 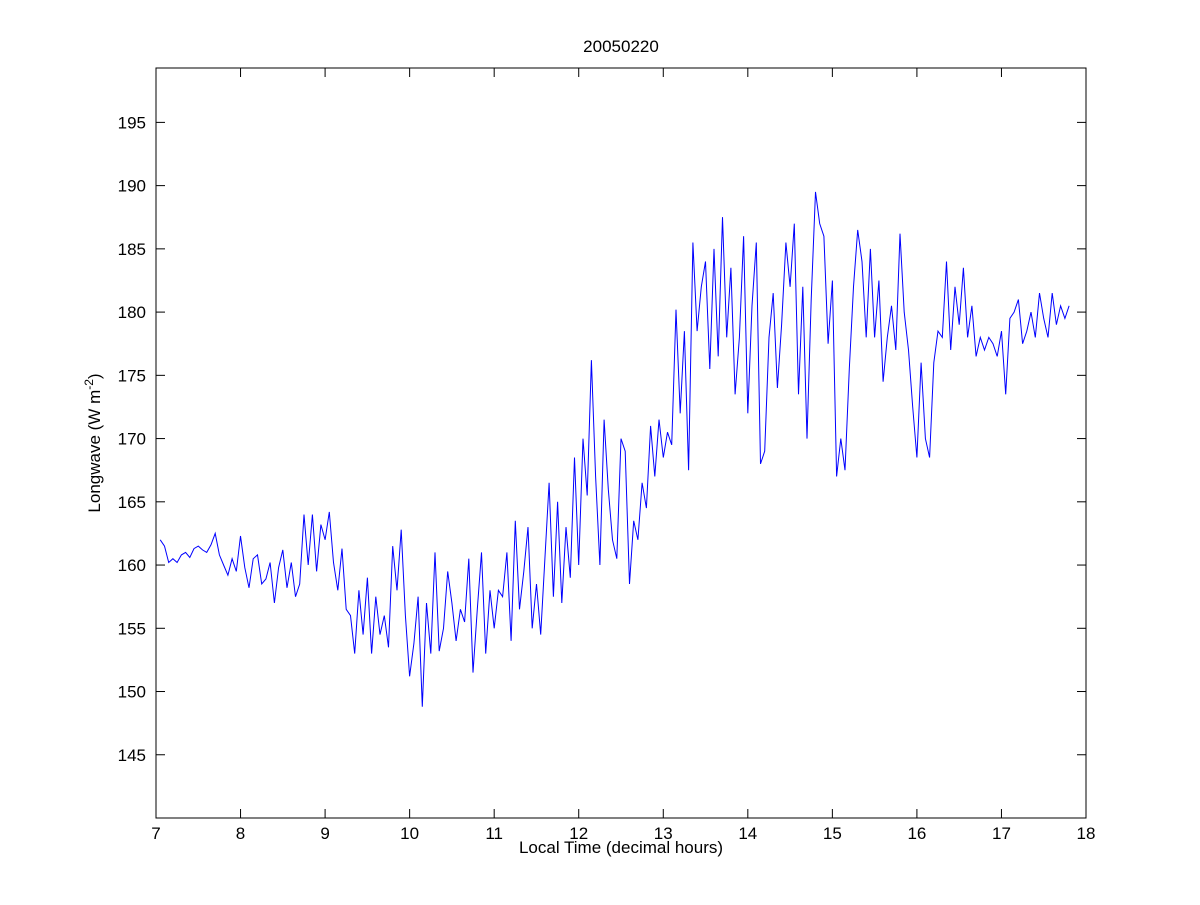 What do you see at coordinates (132, 186) in the screenshot?
I see `y-tick-label: 190` at bounding box center [132, 186].